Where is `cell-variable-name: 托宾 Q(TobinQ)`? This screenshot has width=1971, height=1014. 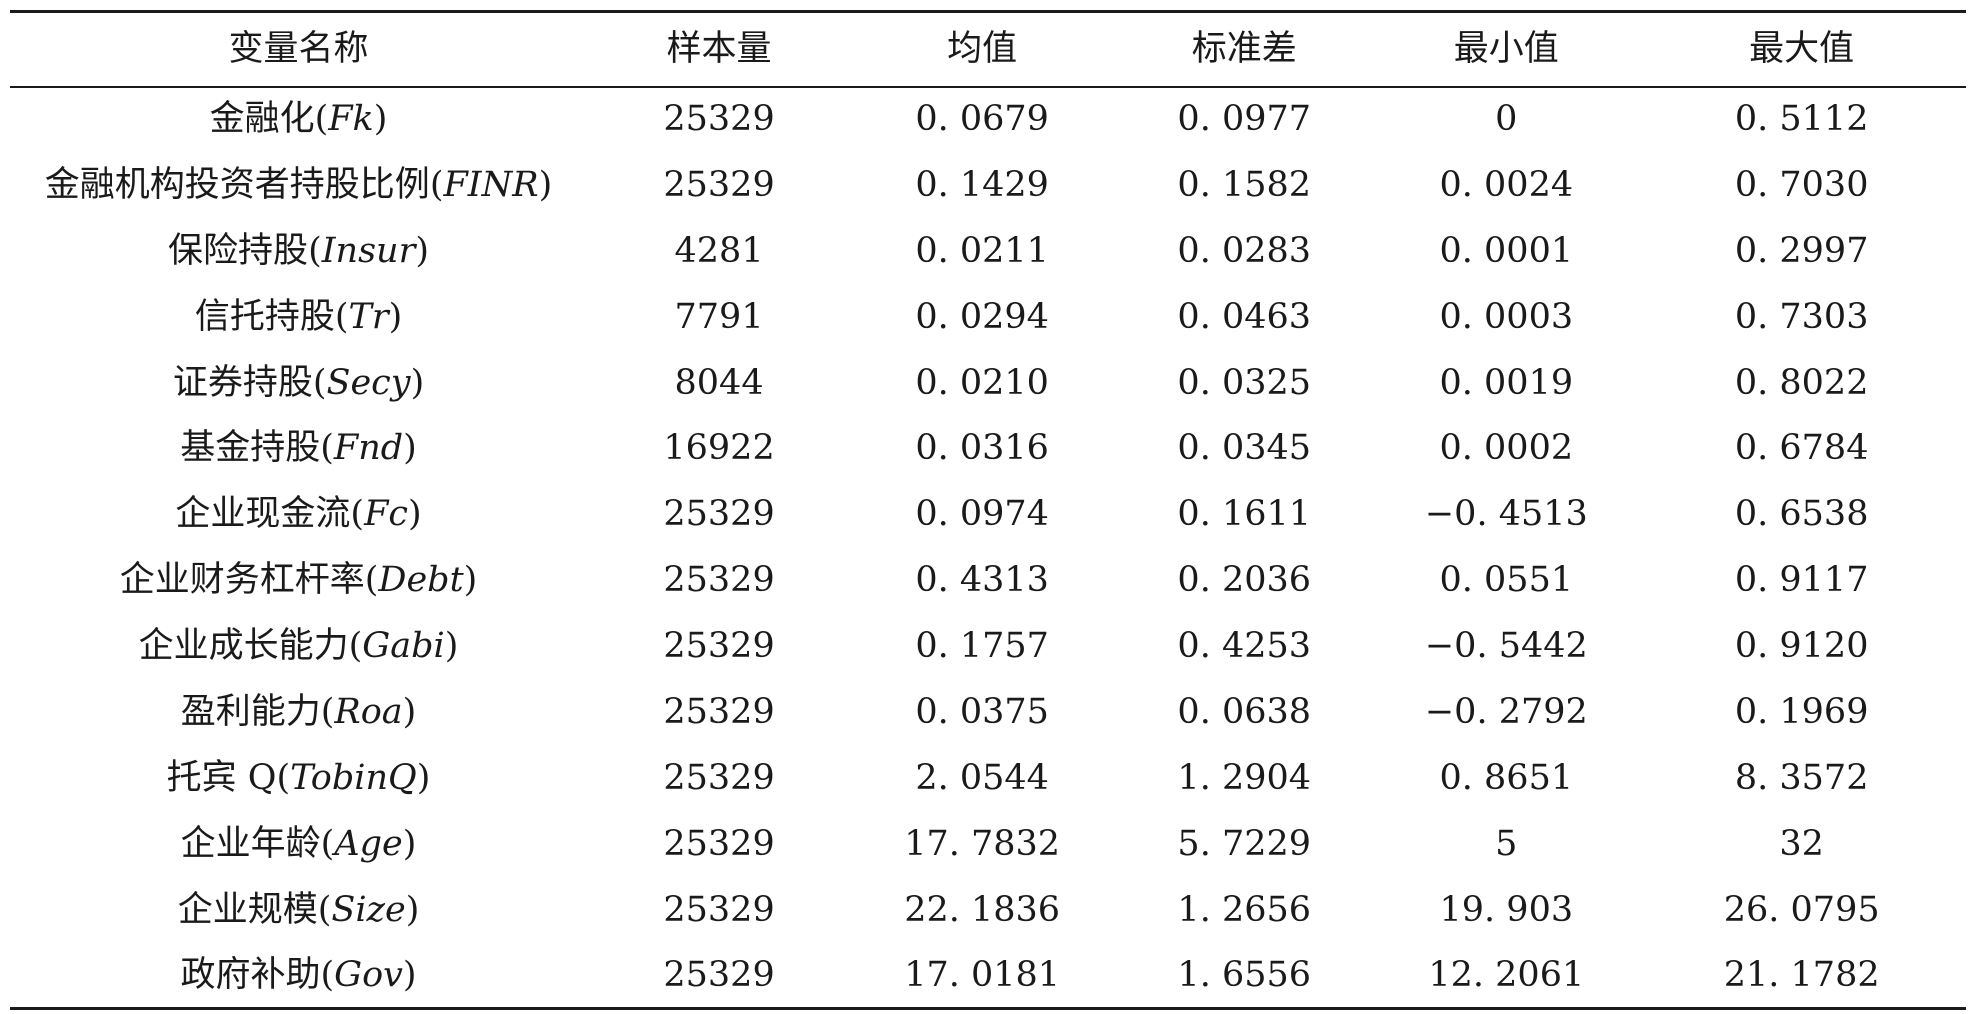 cell-variable-name: 托宾 Q(TobinQ) is located at coordinates (298, 778).